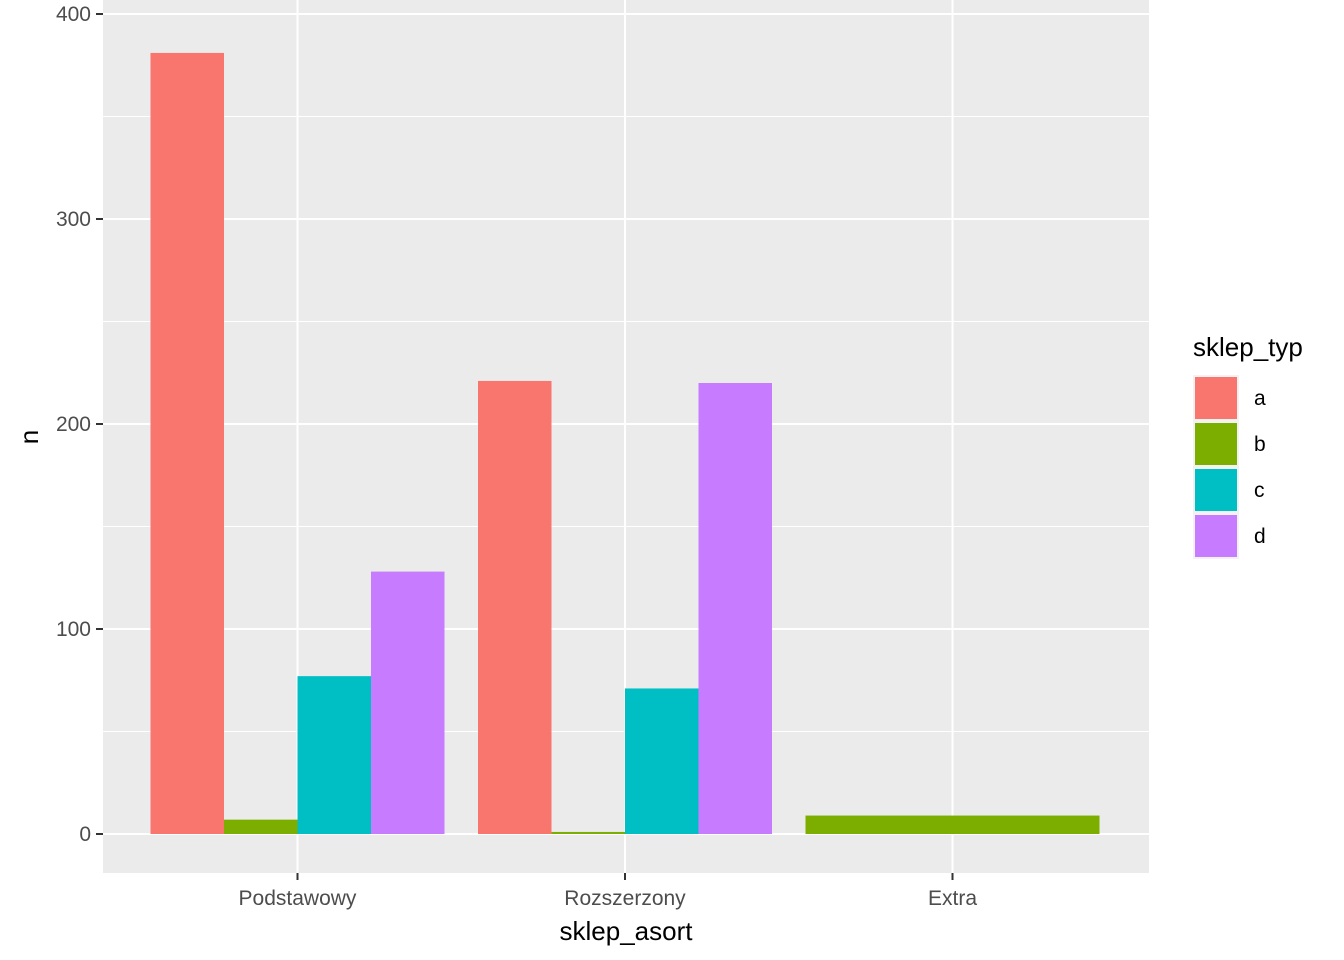 This screenshot has height=960, width=1344. Describe the element at coordinates (1260, 444) in the screenshot. I see `legend-label: b` at that location.